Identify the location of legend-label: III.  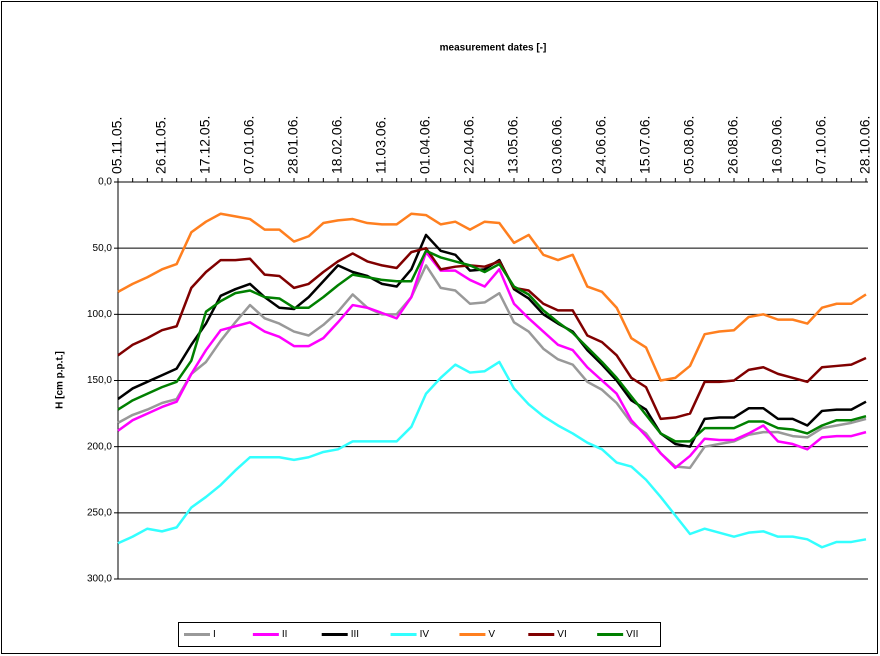
(355, 634).